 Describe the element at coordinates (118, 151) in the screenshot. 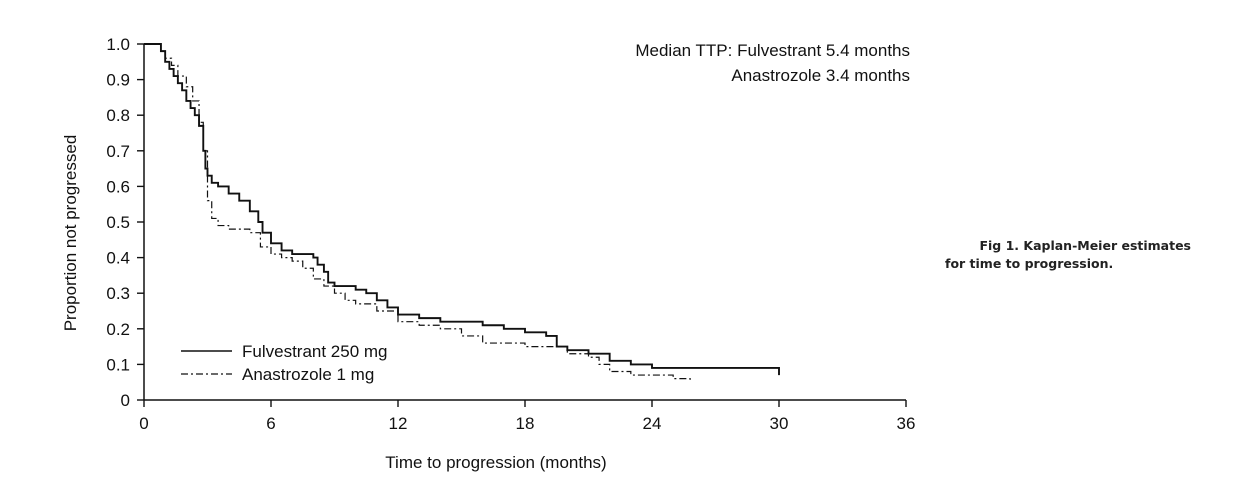

I see `y-tick-label: 0.7` at that location.